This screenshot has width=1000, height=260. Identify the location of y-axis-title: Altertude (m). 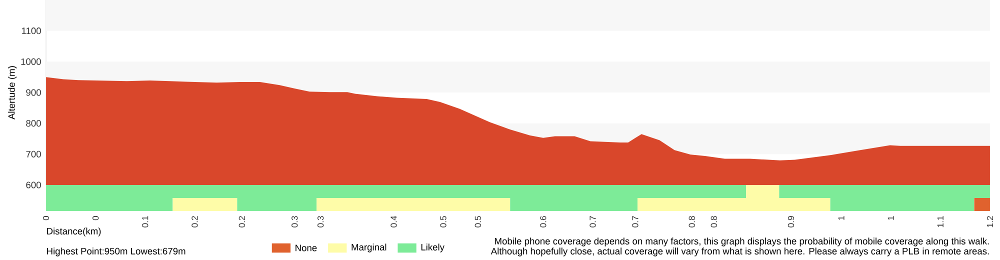
(12, 93).